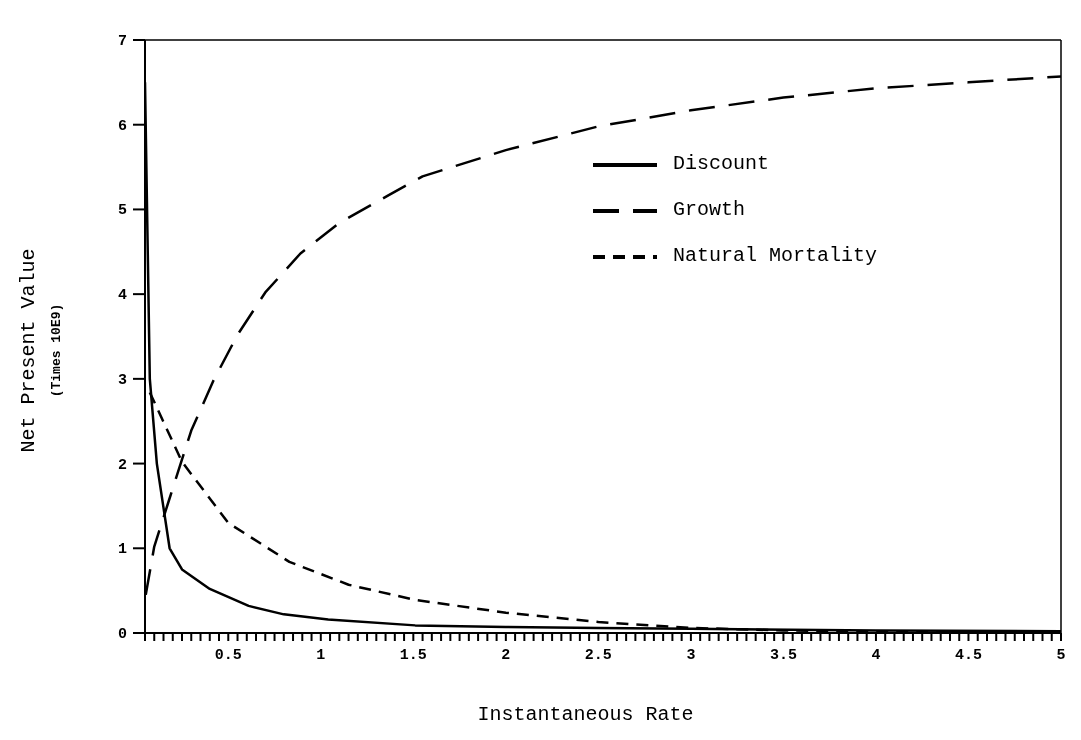 The width and height of the screenshot is (1081, 740). What do you see at coordinates (968, 655) in the screenshot?
I see `x-tick-label: 4.5` at bounding box center [968, 655].